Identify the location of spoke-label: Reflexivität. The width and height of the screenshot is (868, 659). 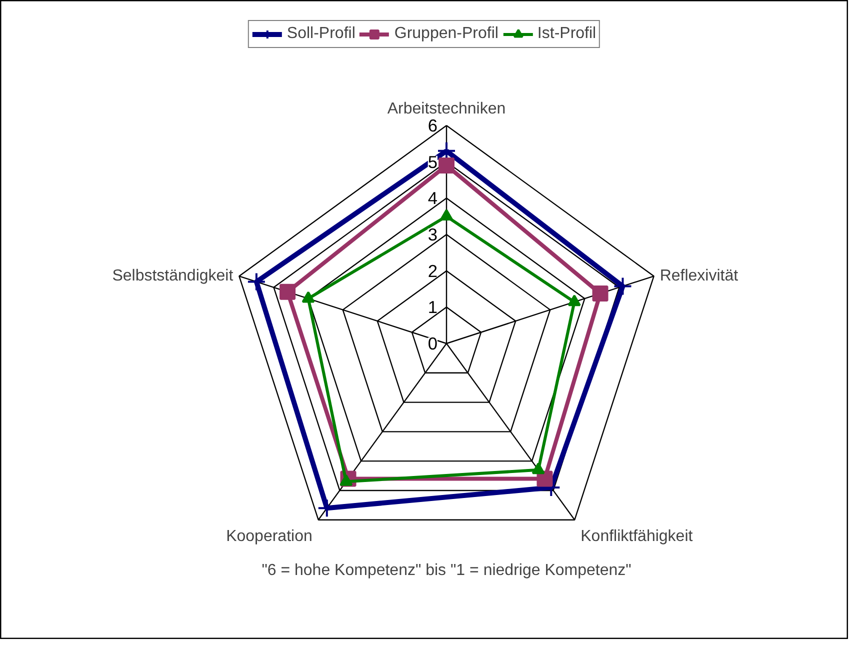
(699, 276).